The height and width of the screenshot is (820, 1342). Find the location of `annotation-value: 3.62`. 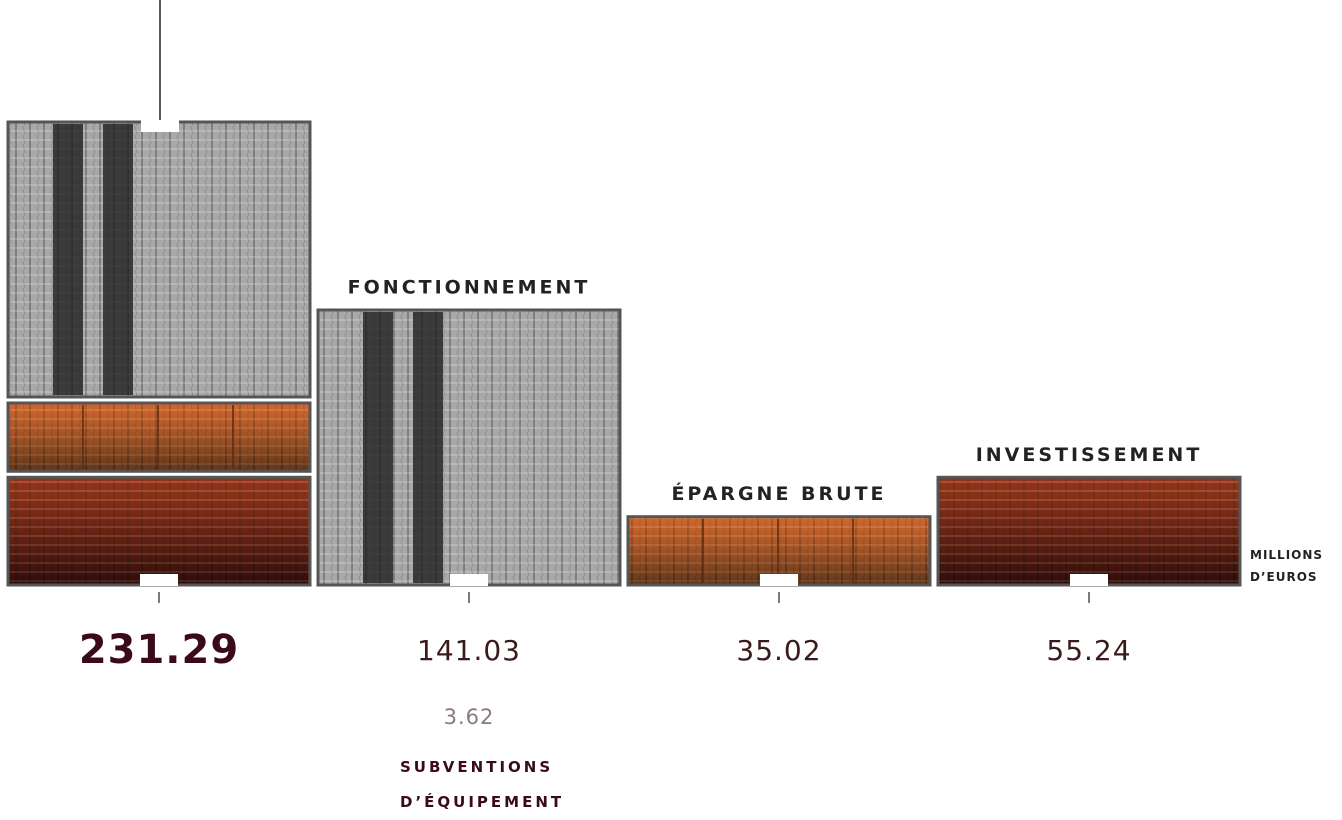

annotation-value: 3.62 is located at coordinates (469, 717).